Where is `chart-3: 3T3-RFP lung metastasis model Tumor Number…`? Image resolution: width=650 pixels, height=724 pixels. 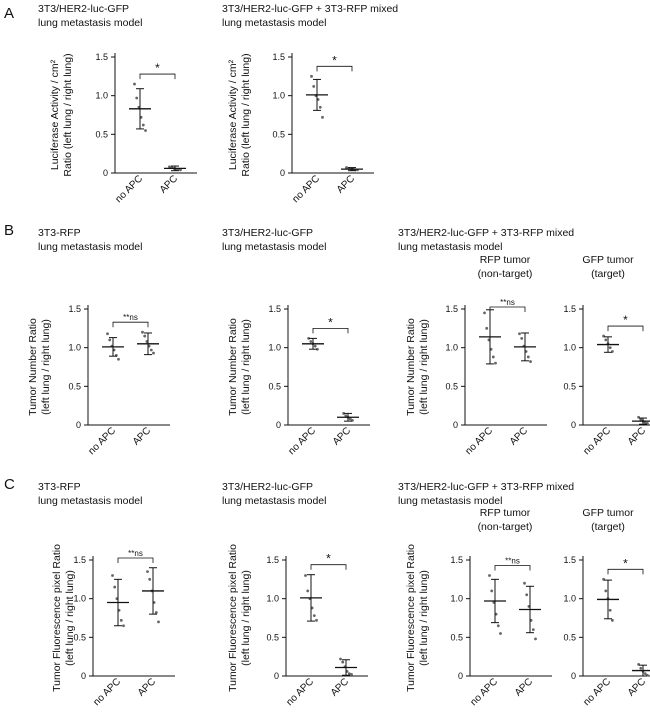
chart-3: 3T3-RFP lung metastasis model Tumor Number… is located at coordinates (98, 342).